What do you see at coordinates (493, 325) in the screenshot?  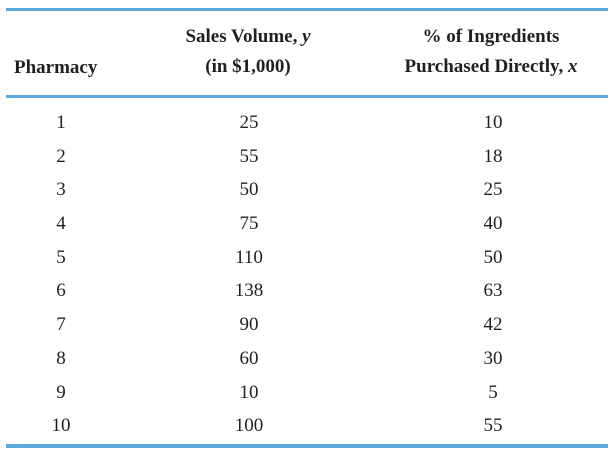 I see `cell-percent-direct: 42` at bounding box center [493, 325].